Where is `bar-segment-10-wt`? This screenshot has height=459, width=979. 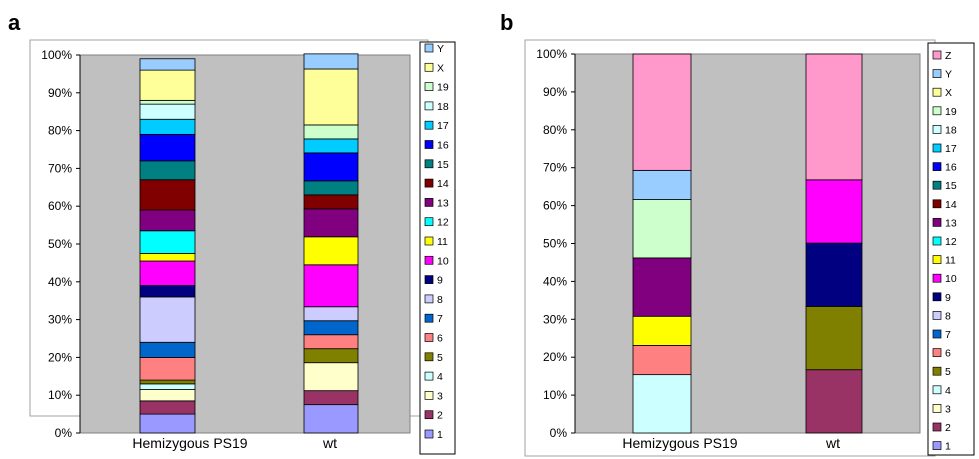
bar-segment-10-wt is located at coordinates (834, 211).